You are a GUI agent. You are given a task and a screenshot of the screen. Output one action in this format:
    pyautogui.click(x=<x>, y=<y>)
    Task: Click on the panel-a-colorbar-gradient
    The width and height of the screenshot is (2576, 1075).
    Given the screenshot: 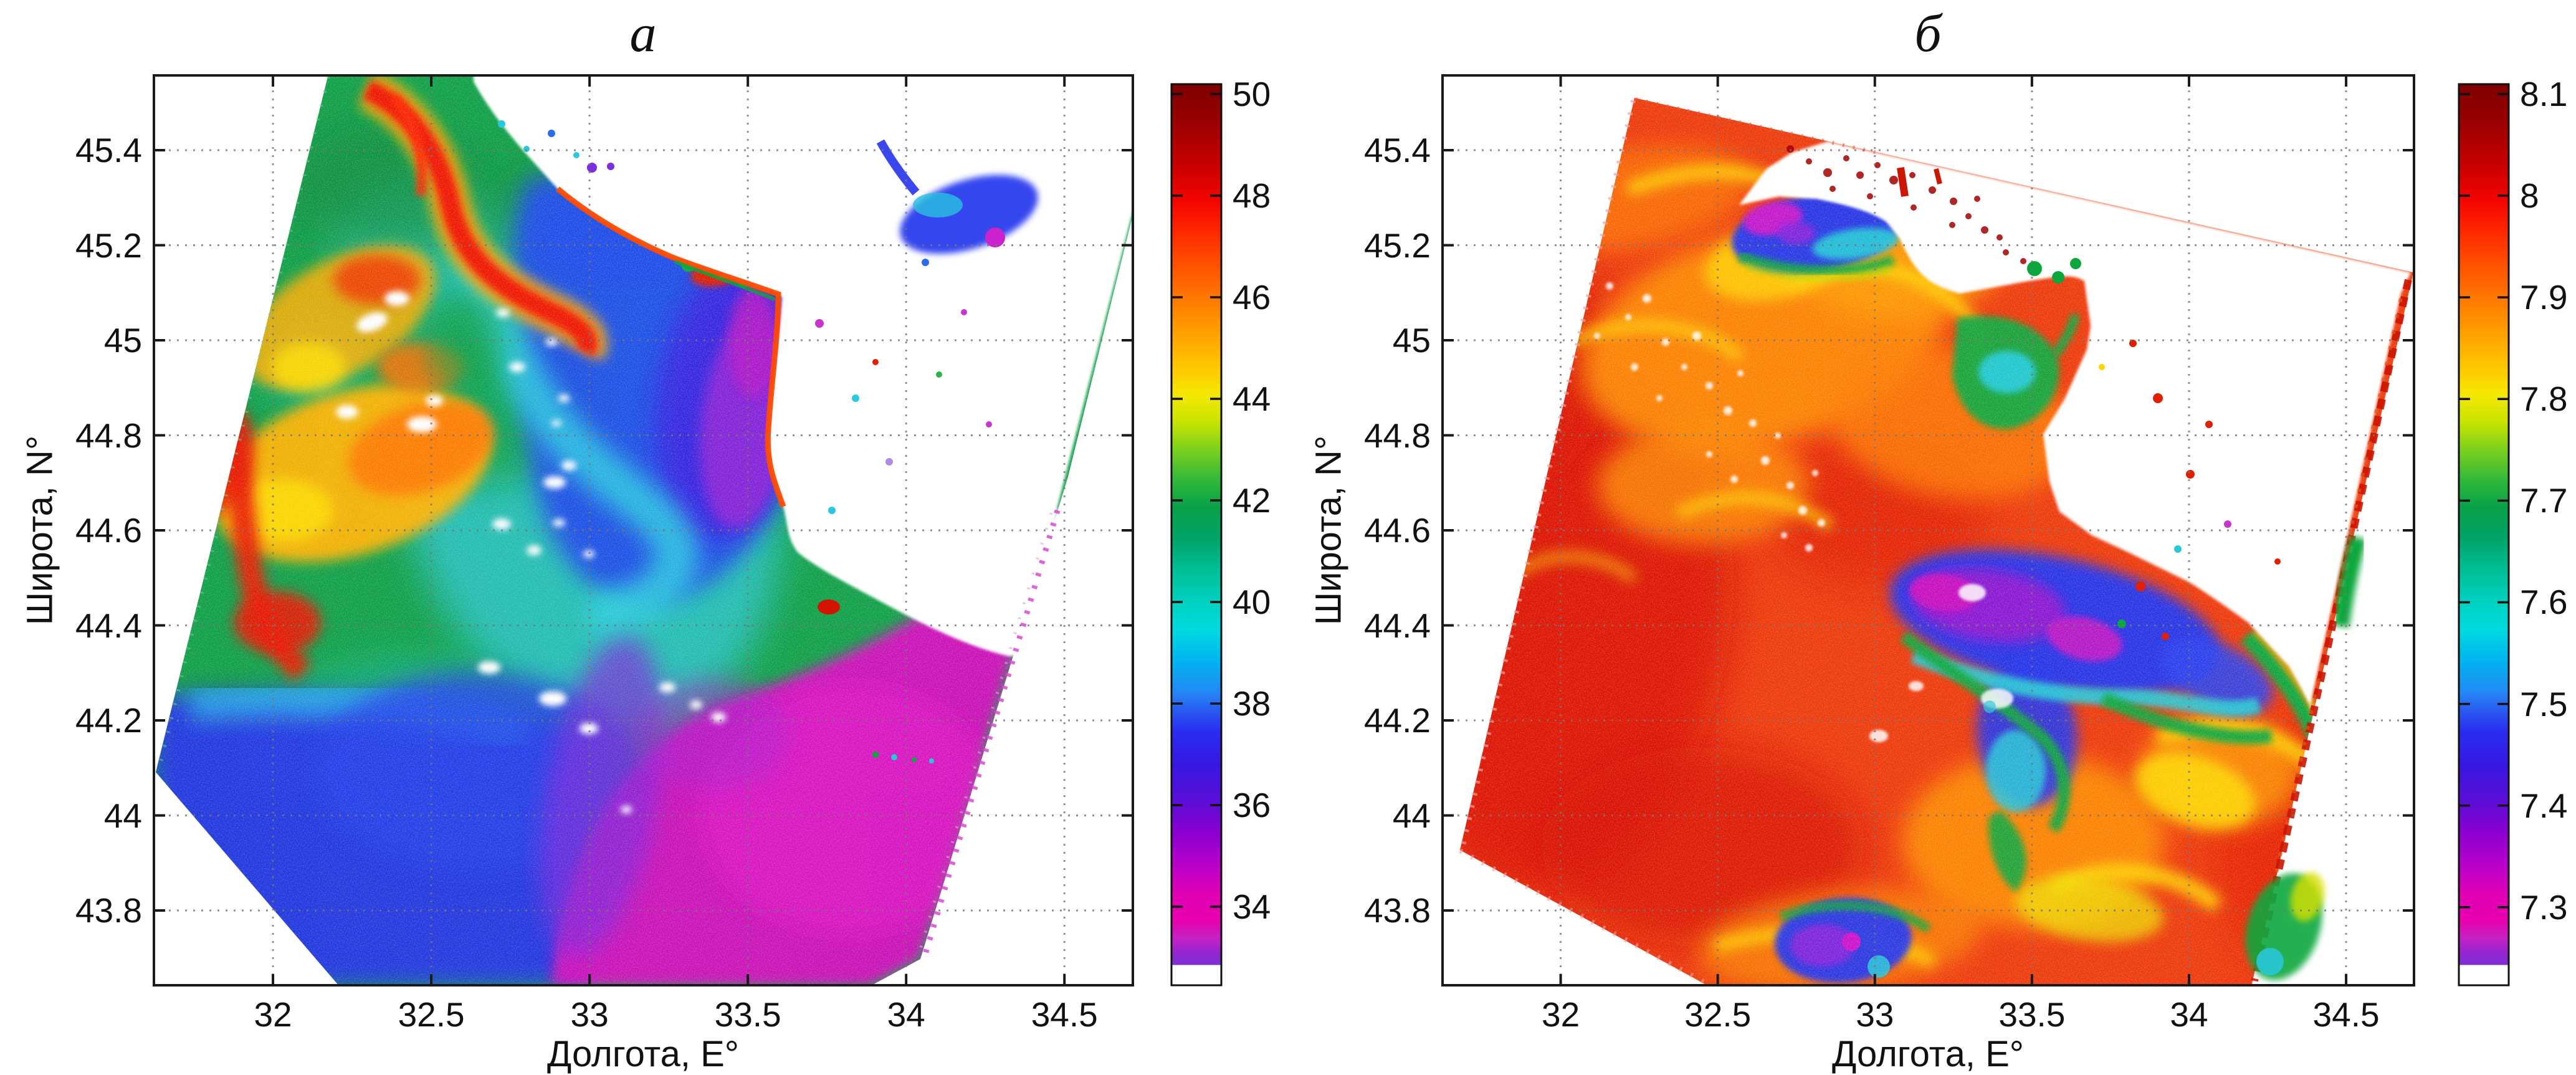 What is the action you would take?
    pyautogui.click(x=1196, y=535)
    